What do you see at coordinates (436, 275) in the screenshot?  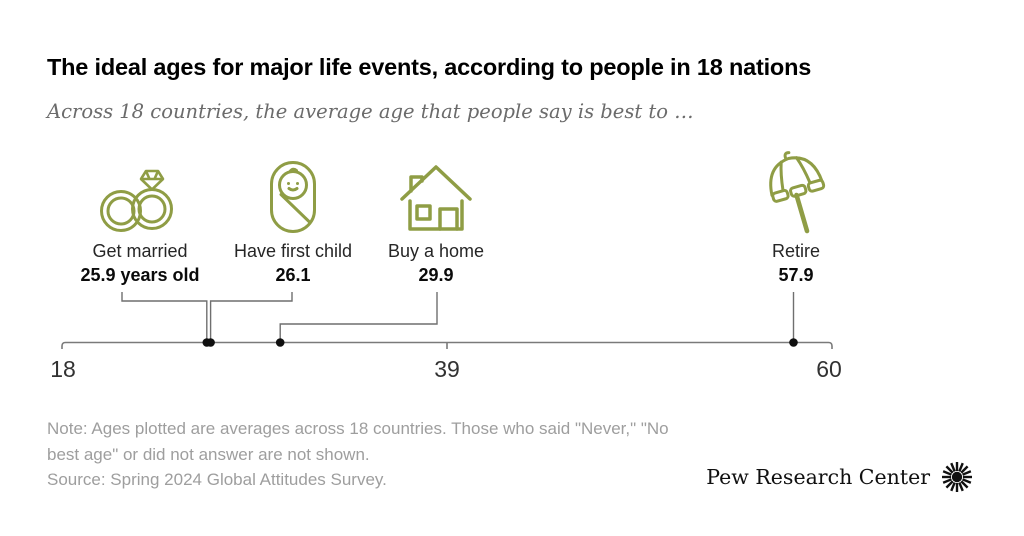 I see `event-value: 29.9` at bounding box center [436, 275].